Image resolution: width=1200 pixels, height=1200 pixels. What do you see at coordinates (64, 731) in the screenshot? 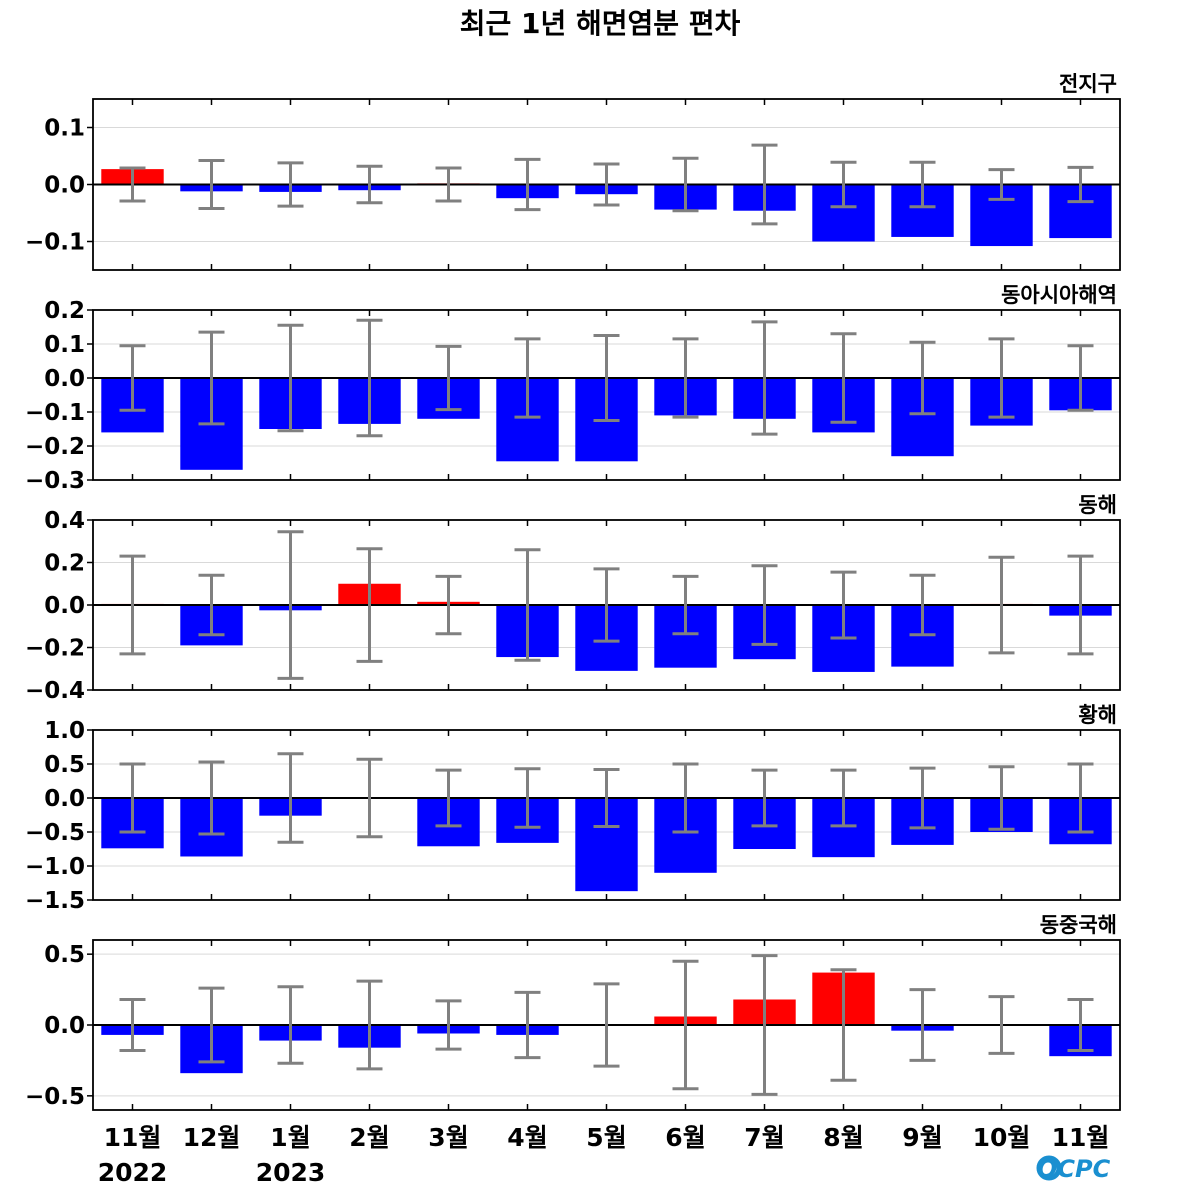
I see `y-tick-label: 1.0` at bounding box center [64, 731].